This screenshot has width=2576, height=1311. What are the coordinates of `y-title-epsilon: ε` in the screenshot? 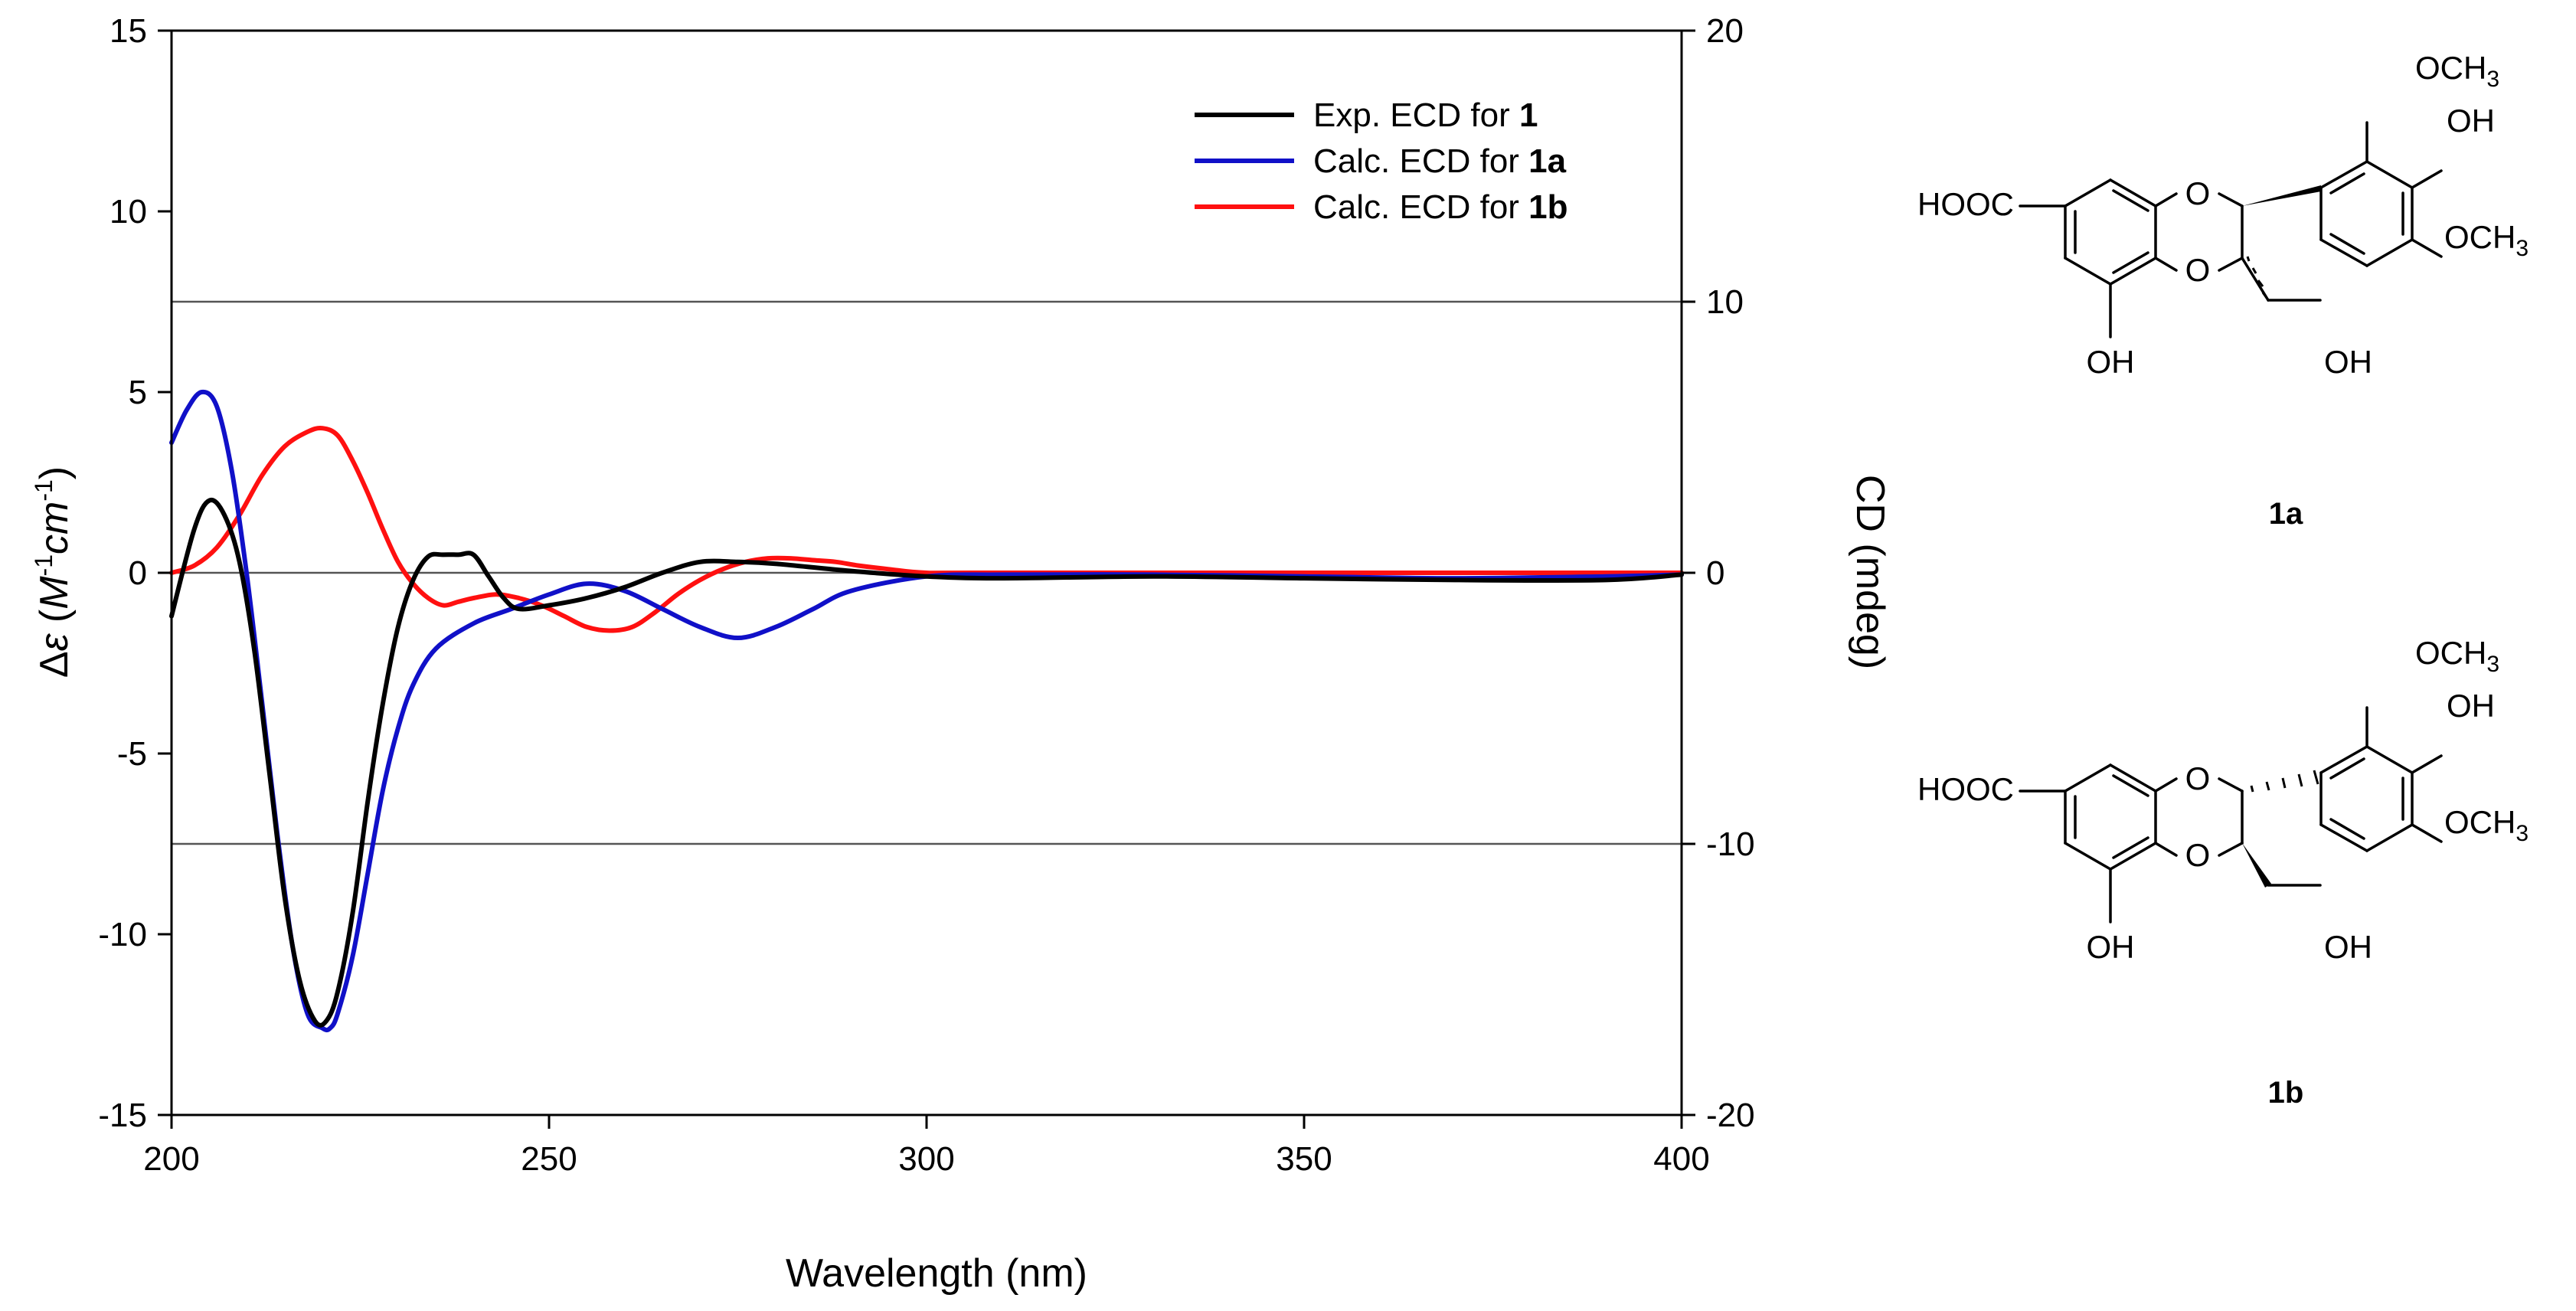 It's located at (54, 642).